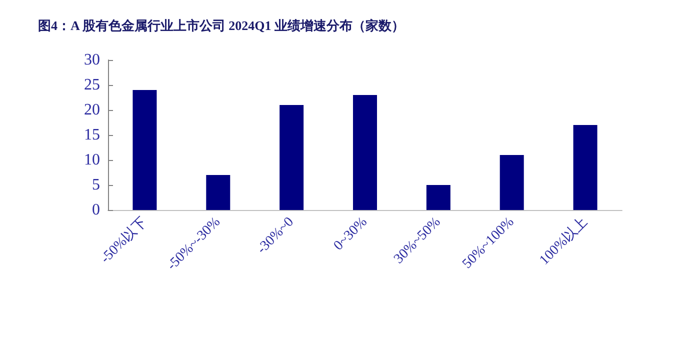  What do you see at coordinates (96, 185) in the screenshot?
I see `y-tick-label: 5` at bounding box center [96, 185].